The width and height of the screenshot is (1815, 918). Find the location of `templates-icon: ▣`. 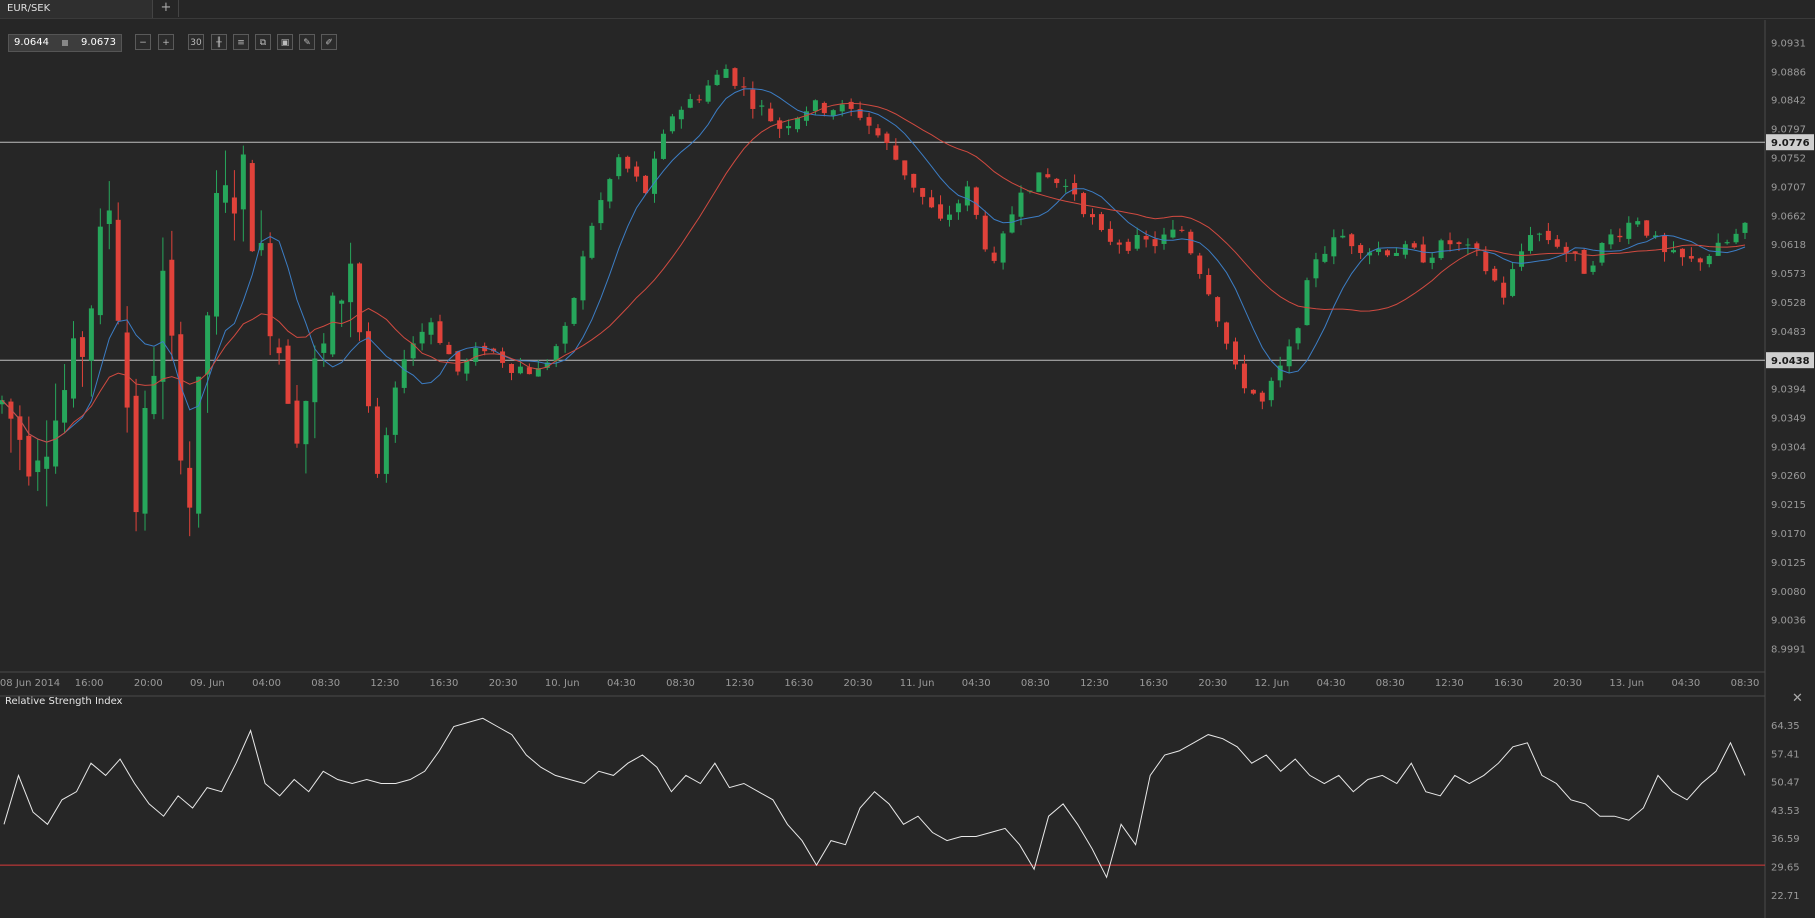

templates-icon: ▣ is located at coordinates (285, 42).